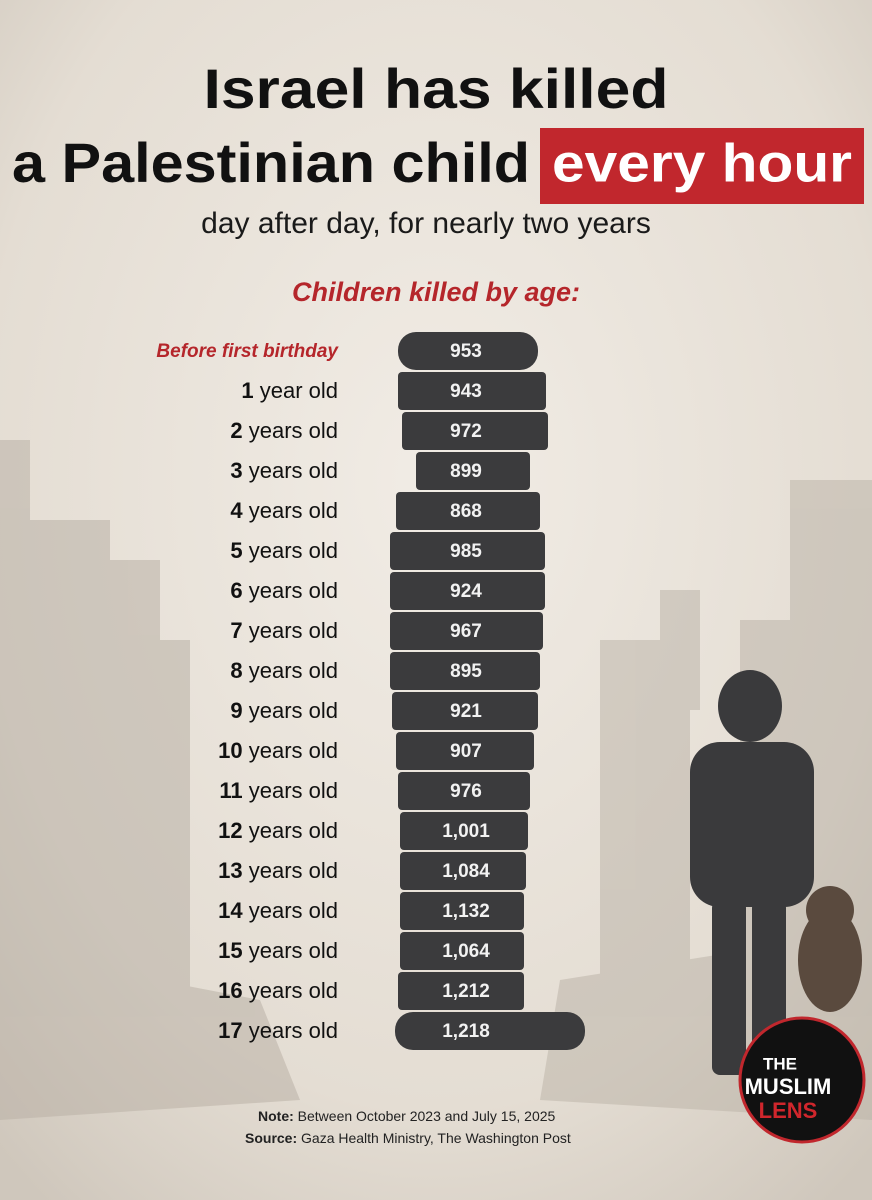 The image size is (872, 1200). I want to click on age-label: 17 years old, so click(278, 1030).